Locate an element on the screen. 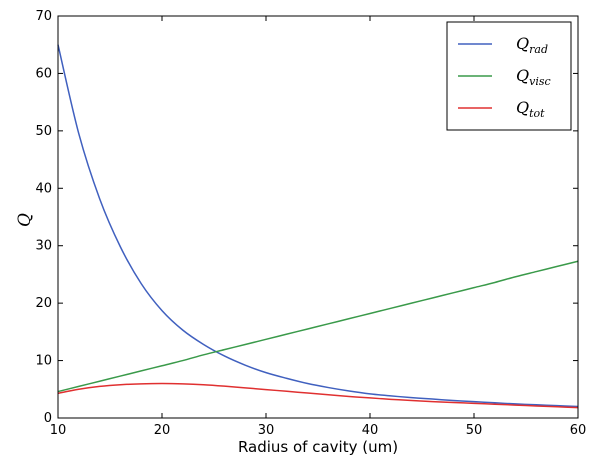 This screenshot has width=599, height=457. legend-label-tot: Qtot is located at coordinates (530, 109).